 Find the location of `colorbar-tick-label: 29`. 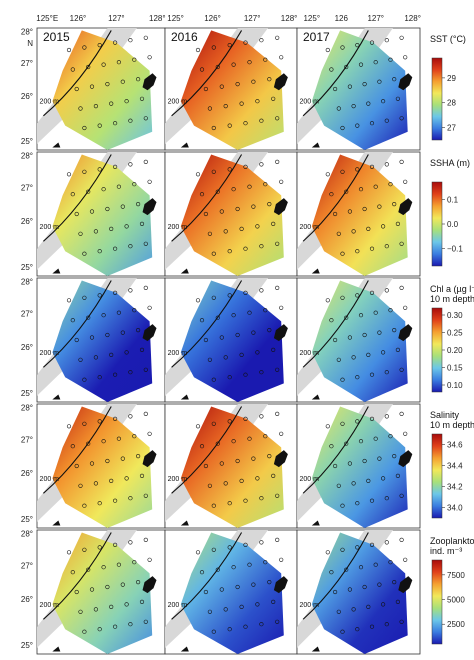

colorbar-tick-label: 29 is located at coordinates (451, 78).